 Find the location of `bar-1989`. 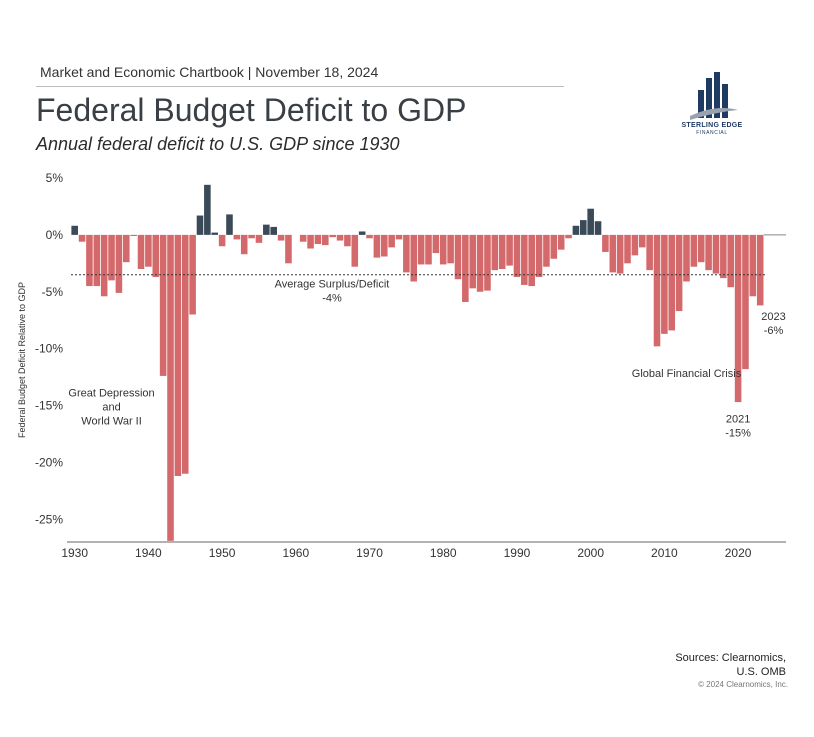

bar-1989 is located at coordinates (509, 250).